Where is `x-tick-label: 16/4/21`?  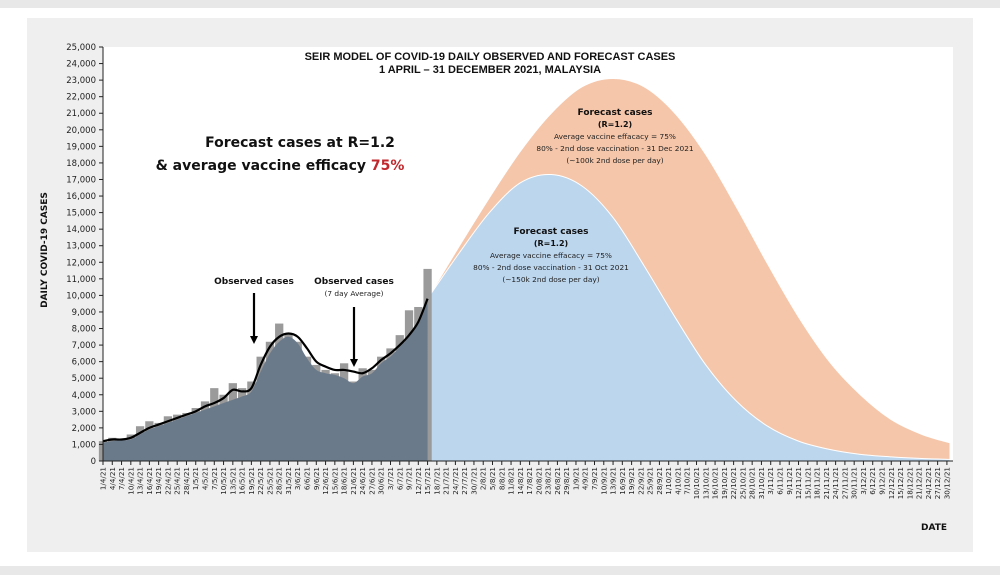
x-tick-label: 16/4/21 is located at coordinates (149, 481).